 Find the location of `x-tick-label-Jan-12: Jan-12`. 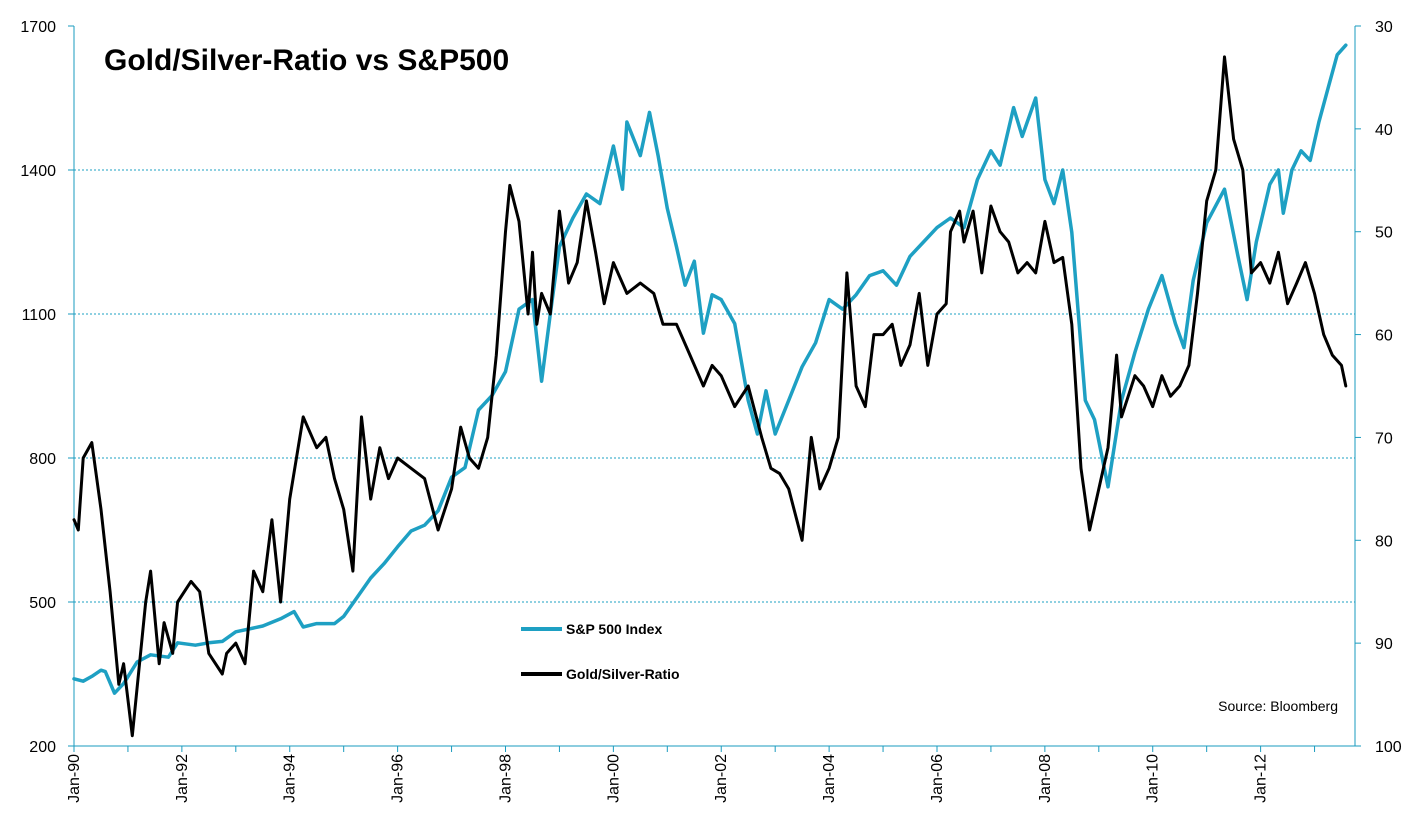

x-tick-label-Jan-12: Jan-12 is located at coordinates (1261, 778).